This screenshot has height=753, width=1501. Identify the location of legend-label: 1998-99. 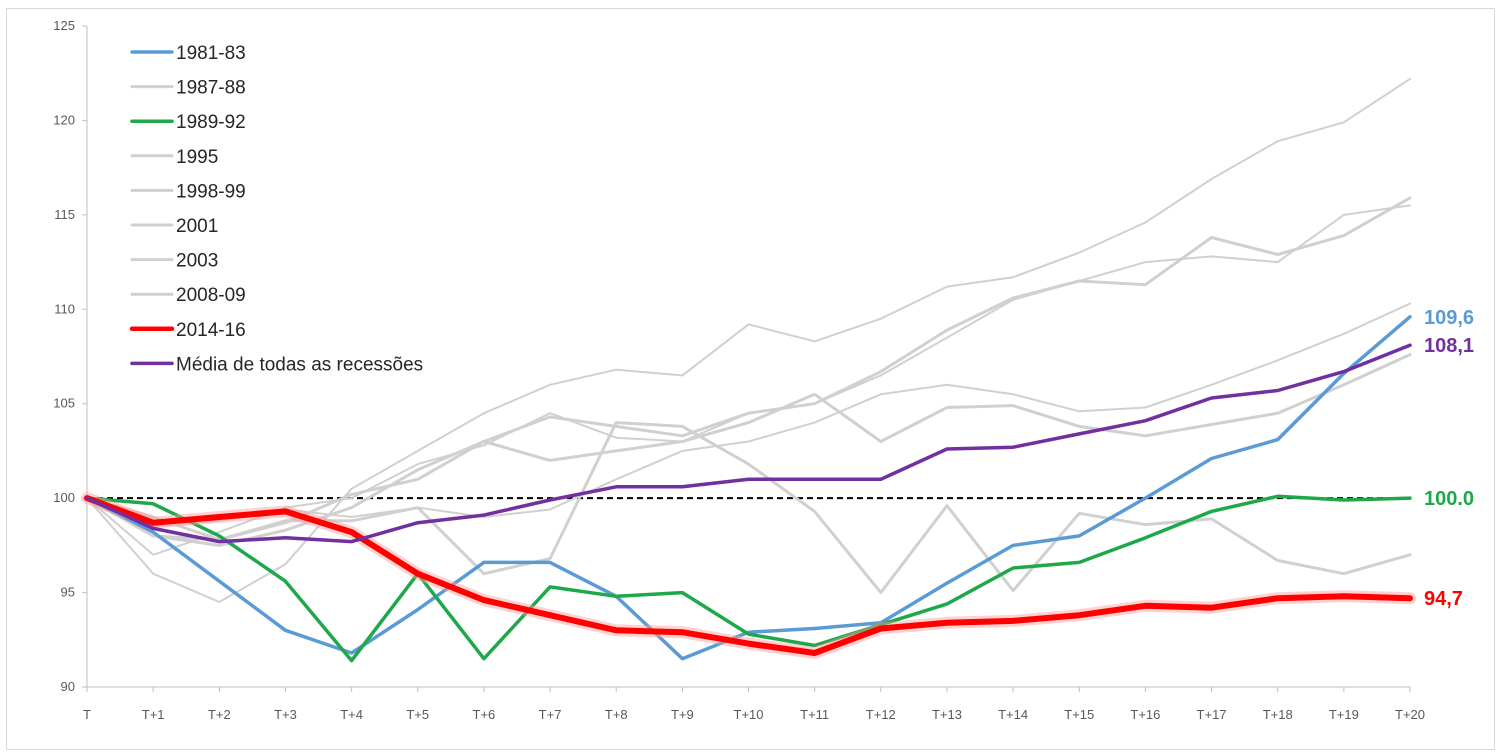
(211, 191).